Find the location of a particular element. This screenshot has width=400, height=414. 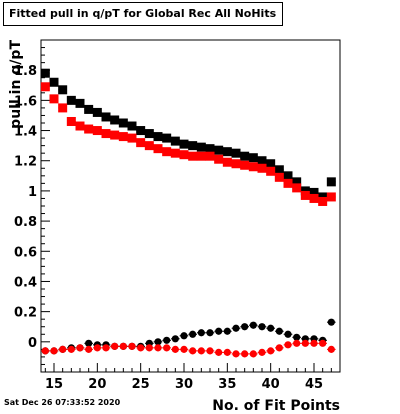

x-tick-label: 30 is located at coordinates (184, 384).